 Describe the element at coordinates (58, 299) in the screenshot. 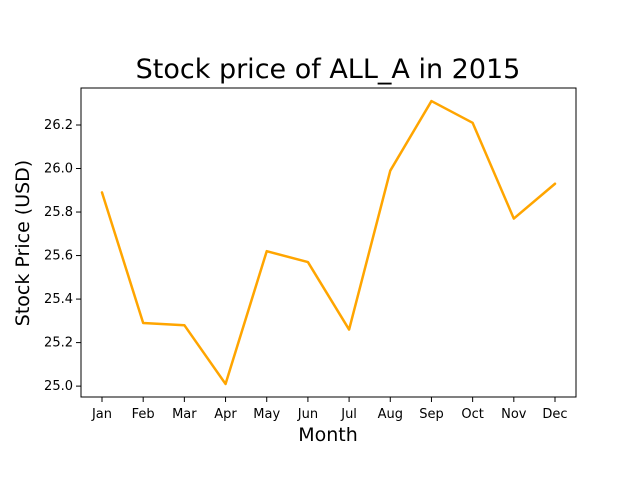

I see `y-axis-tick-label: 25.4` at that location.